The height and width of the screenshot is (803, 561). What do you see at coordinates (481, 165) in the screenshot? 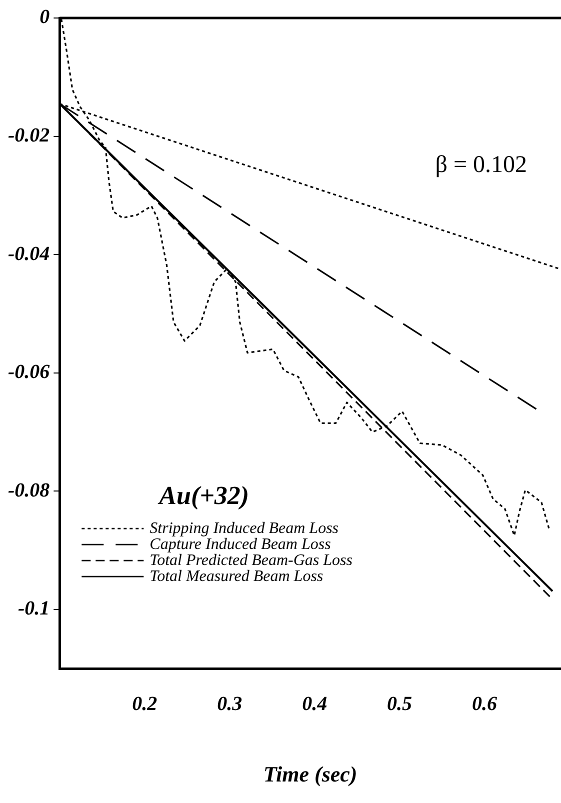
I see `annotation: β = 0.102` at bounding box center [481, 165].